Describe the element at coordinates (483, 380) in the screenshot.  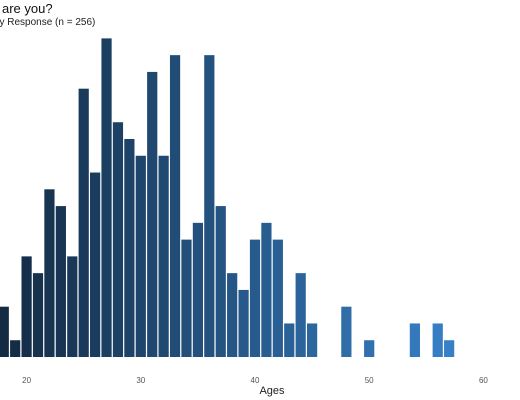
I see `x-tick-label: 60` at that location.